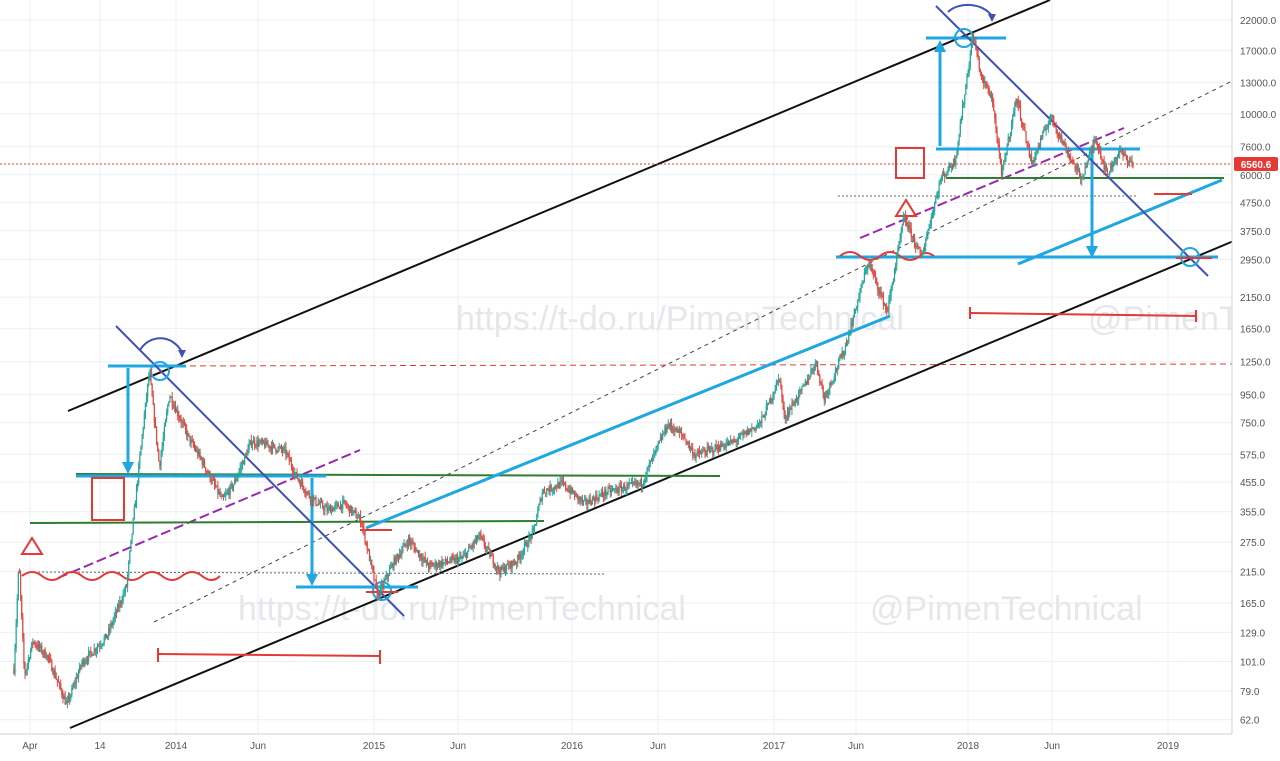  Describe the element at coordinates (1092, 252) in the screenshot. I see `blue-arrowhead-2018` at that location.